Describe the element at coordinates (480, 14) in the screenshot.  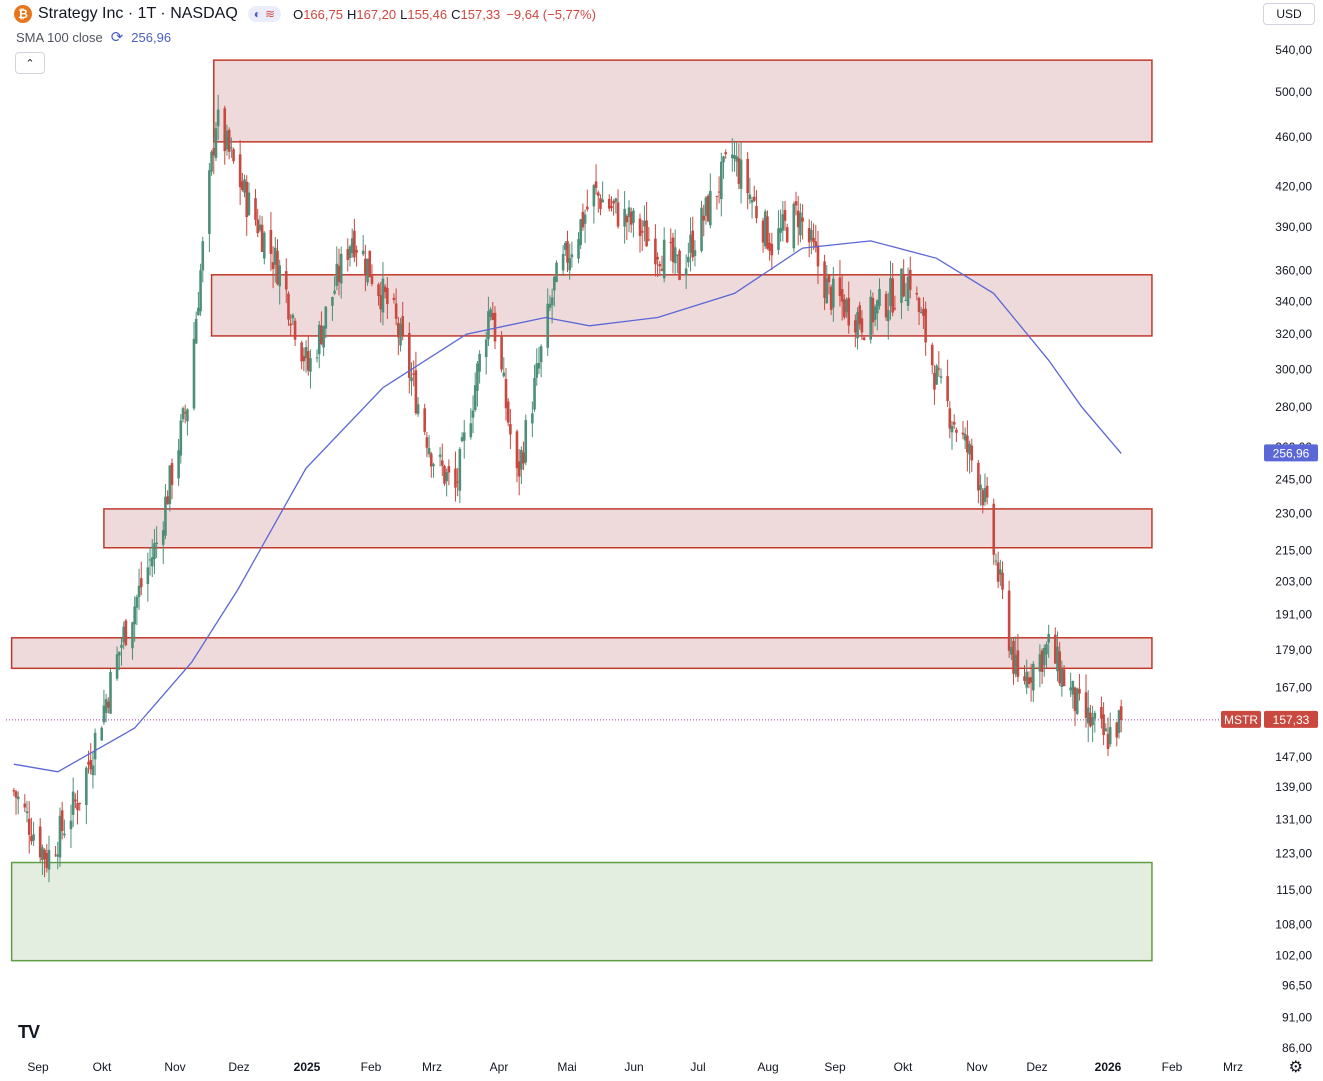
I see `close-value: 157,33` at that location.